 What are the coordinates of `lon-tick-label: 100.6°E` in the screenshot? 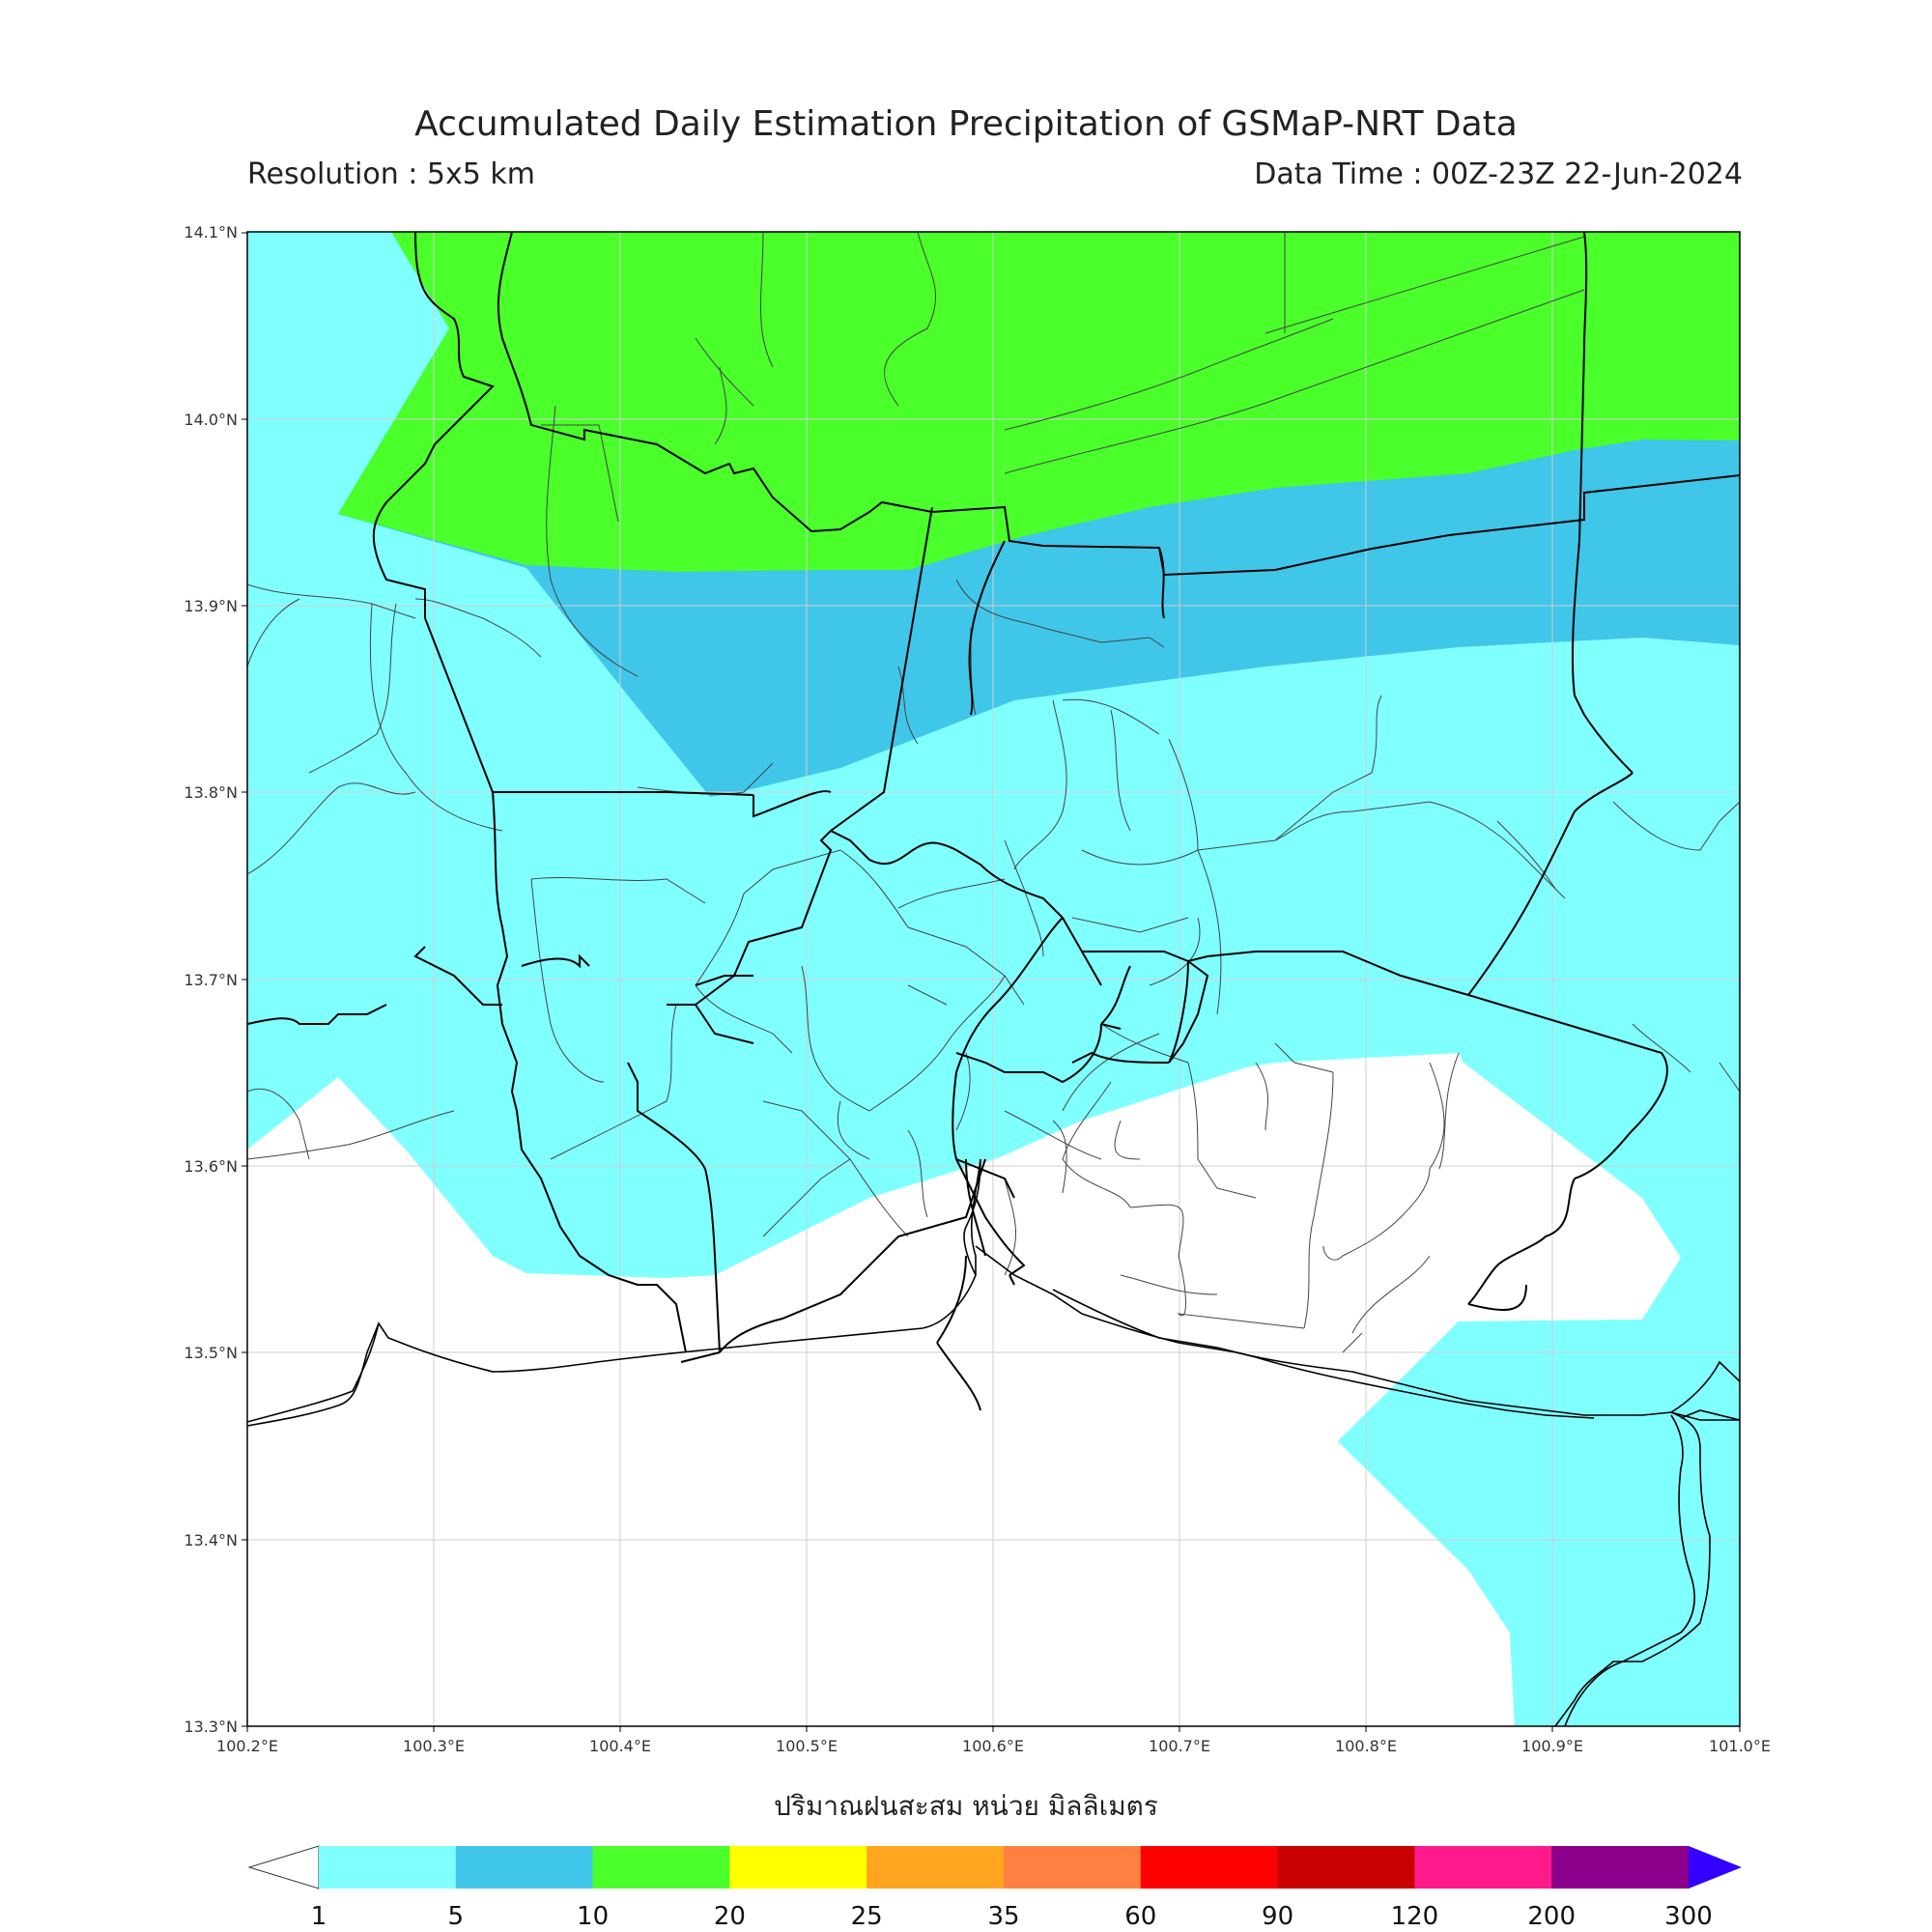 It's located at (993, 1746).